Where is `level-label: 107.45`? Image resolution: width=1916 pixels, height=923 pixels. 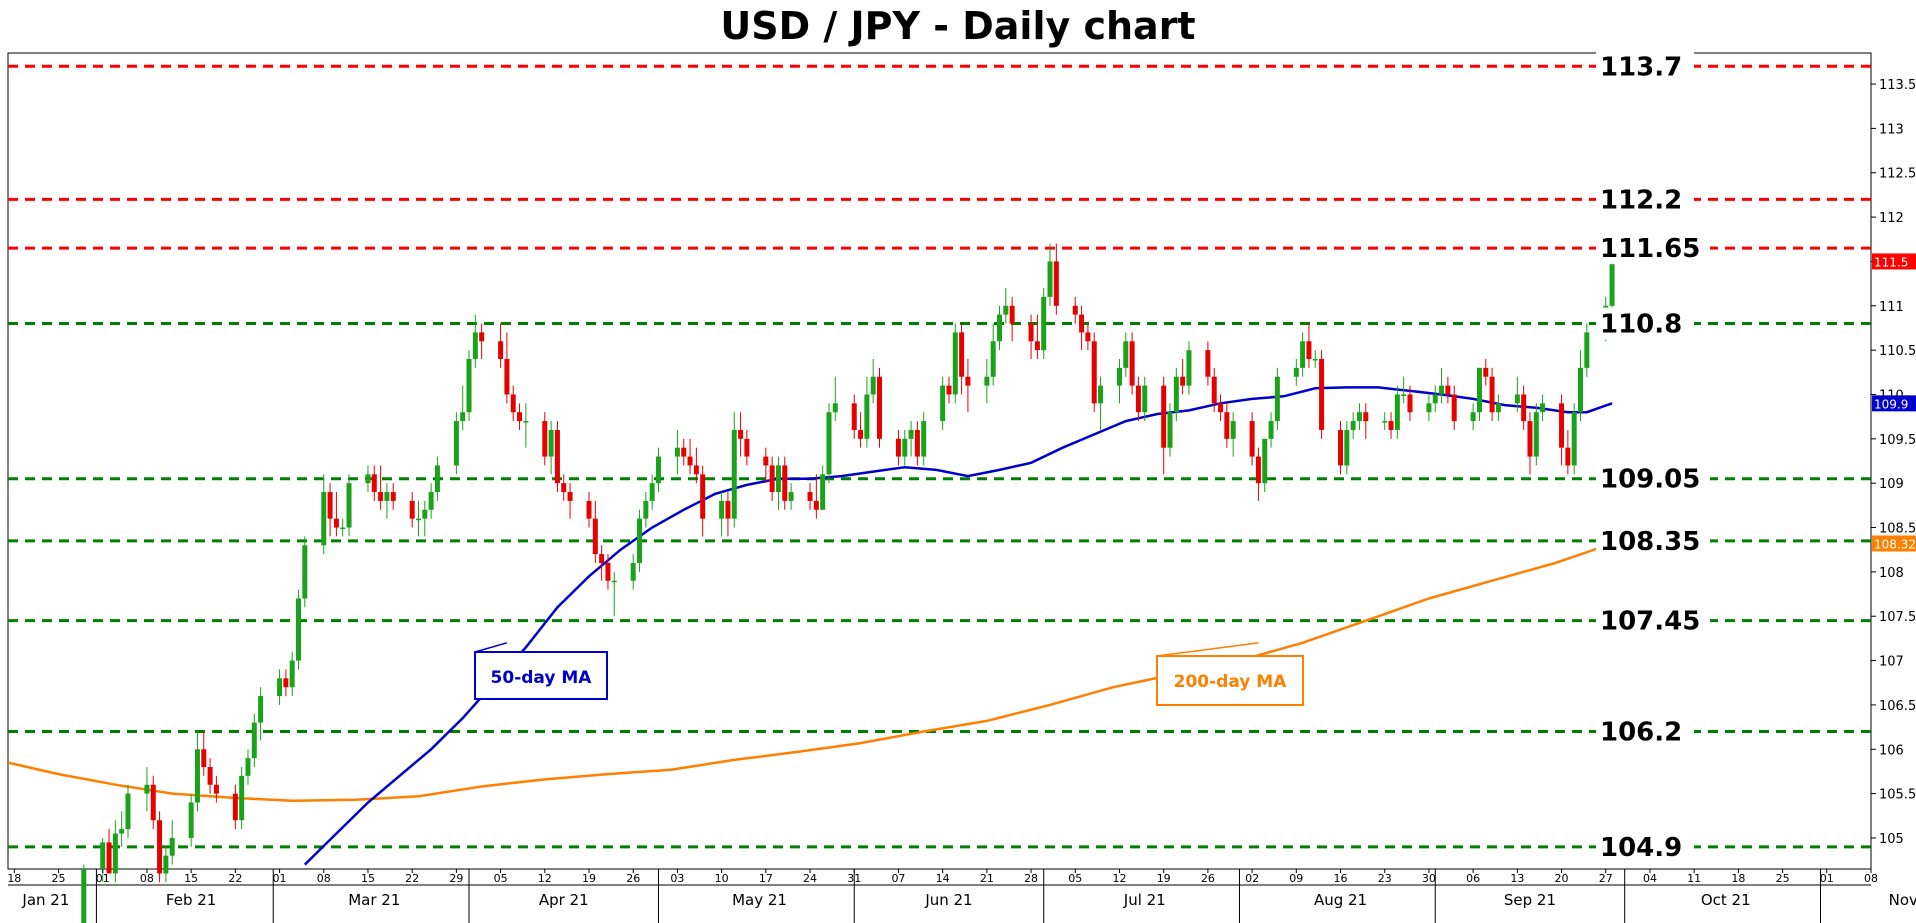 level-label: 107.45 is located at coordinates (1650, 622).